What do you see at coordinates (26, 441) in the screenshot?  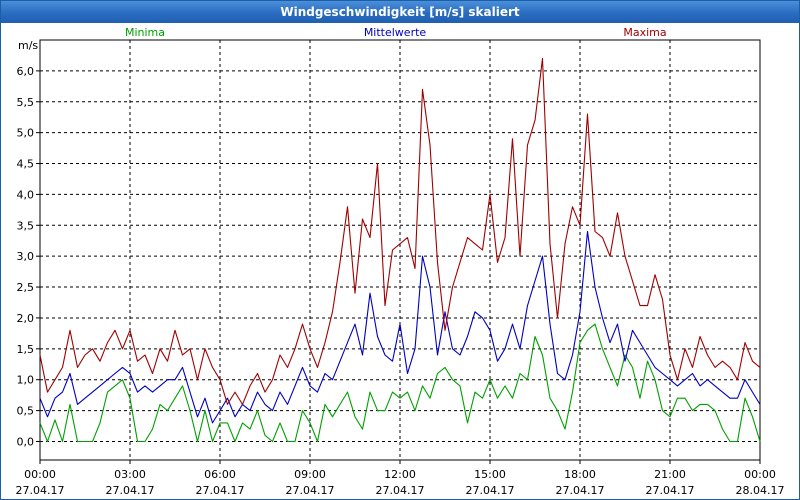 I see `y-tick-label: 0,0` at bounding box center [26, 441].